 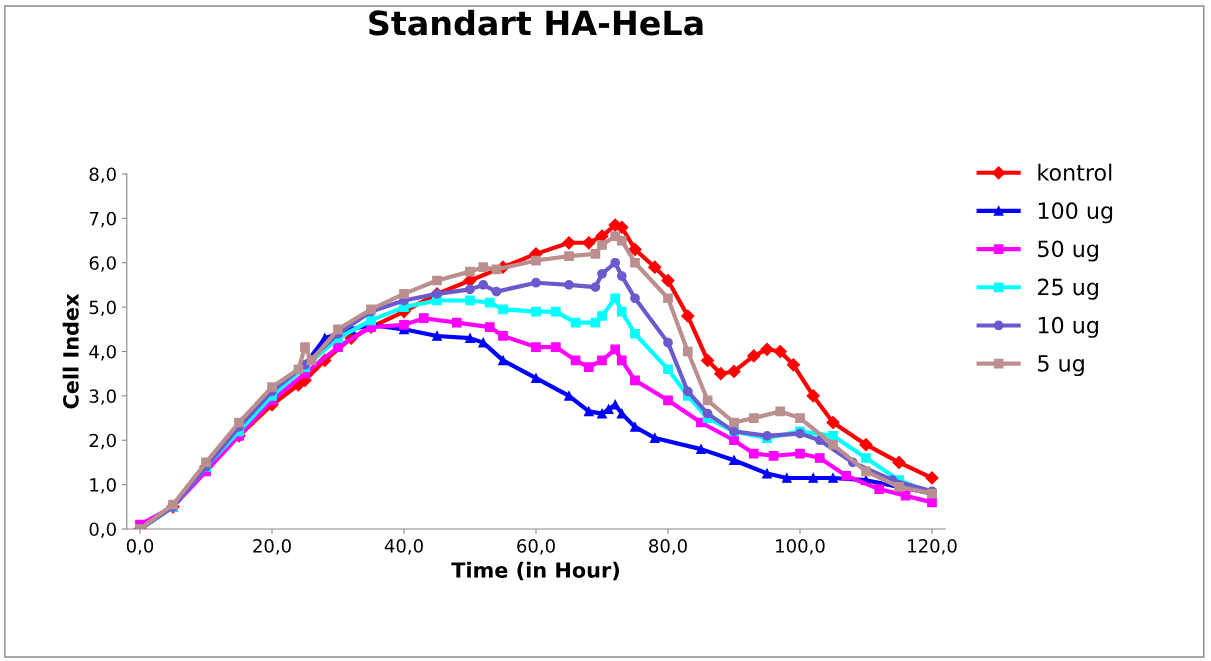 I want to click on legend-label: 10 ug, so click(x=1068, y=327).